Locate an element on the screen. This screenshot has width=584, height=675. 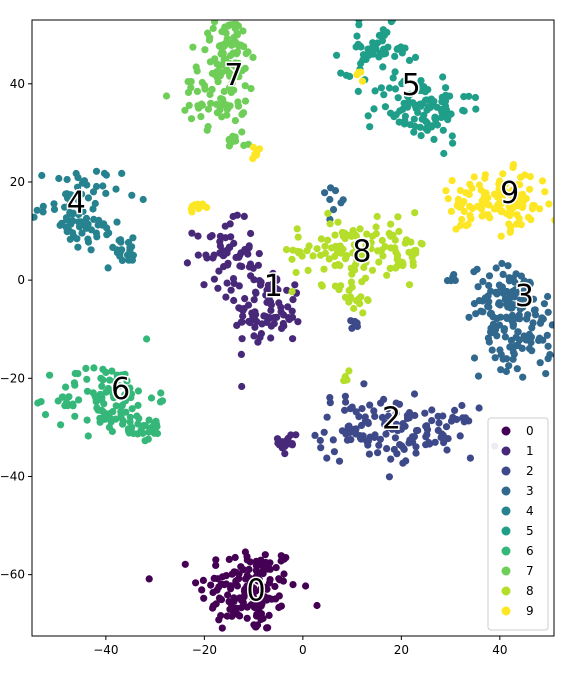
legend-label-6: 6 is located at coordinates (530, 551).